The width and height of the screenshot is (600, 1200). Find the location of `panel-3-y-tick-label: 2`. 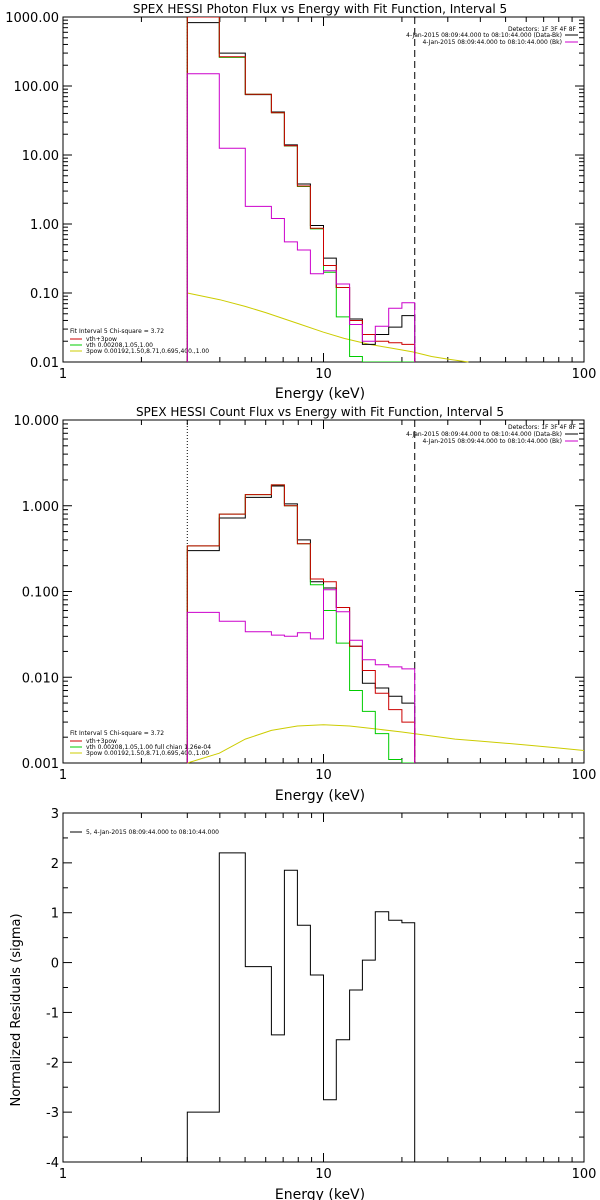

panel-3-y-tick-label: 2 is located at coordinates (55, 864).